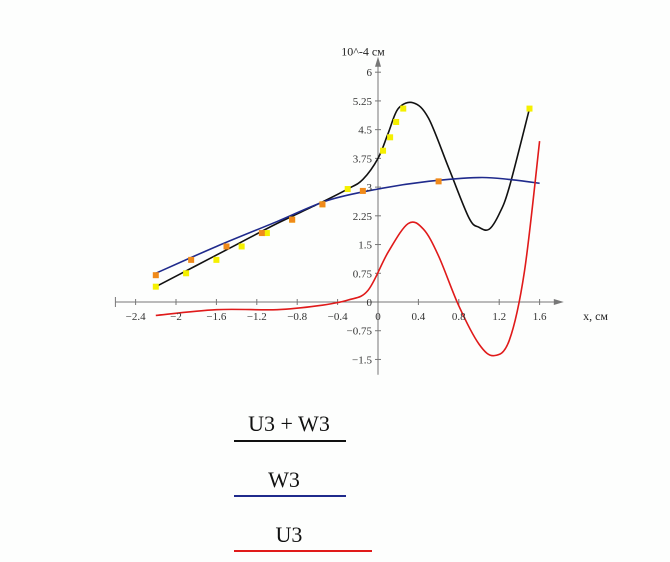 Image resolution: width=670 pixels, height=562 pixels. I want to click on x-tick-label: 0.8, so click(459, 317).